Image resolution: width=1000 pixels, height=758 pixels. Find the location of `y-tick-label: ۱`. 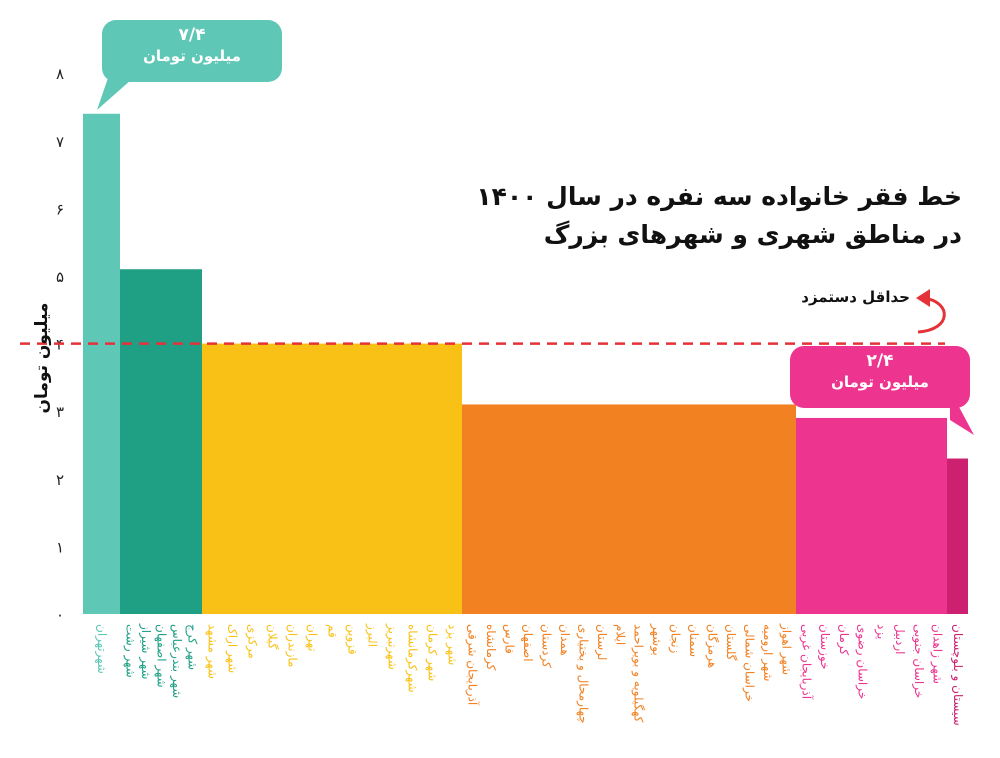

y-tick-label: ۱ is located at coordinates (60, 547).